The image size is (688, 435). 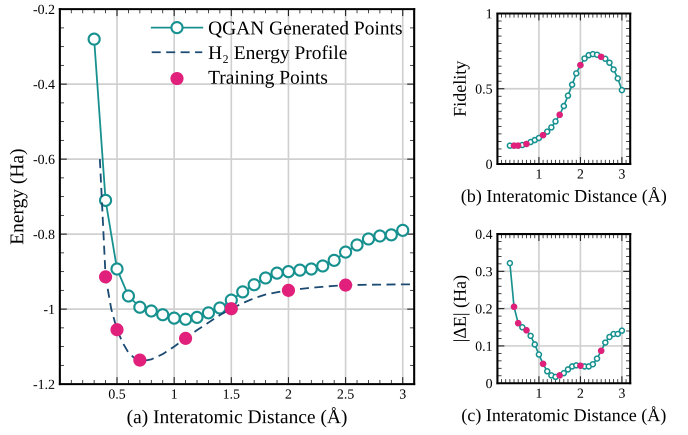 What do you see at coordinates (484, 346) in the screenshot?
I see `y-tick-label: 0.1` at bounding box center [484, 346].